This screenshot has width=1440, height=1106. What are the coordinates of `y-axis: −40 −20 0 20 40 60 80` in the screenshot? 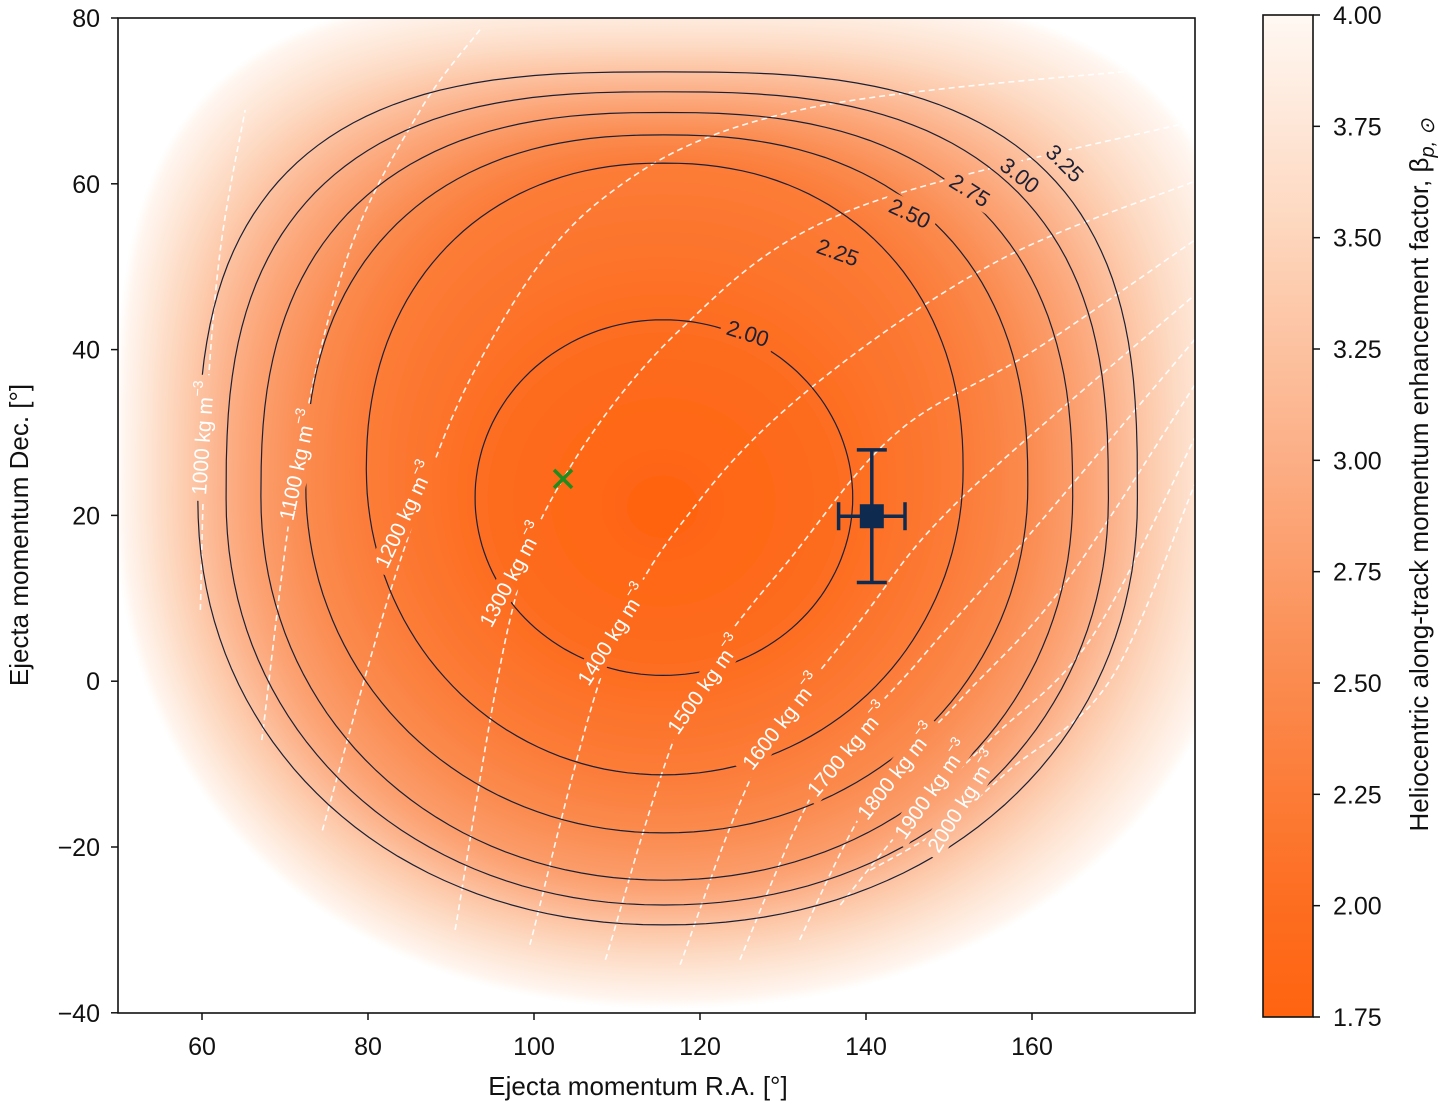 It's located at (88, 516).